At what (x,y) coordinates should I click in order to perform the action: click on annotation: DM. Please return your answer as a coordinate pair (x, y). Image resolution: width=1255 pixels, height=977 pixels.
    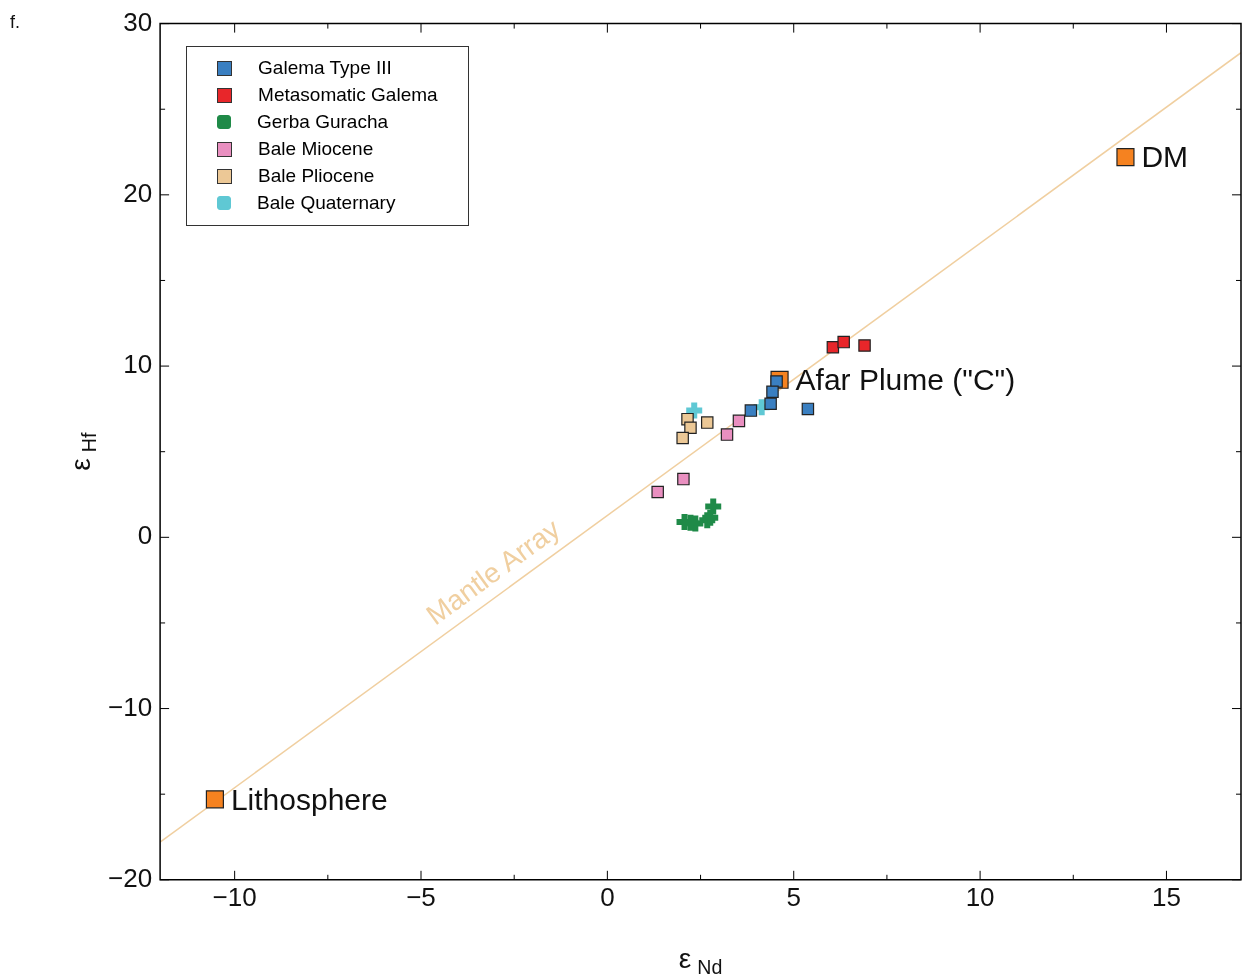
    Looking at the image, I should click on (1165, 157).